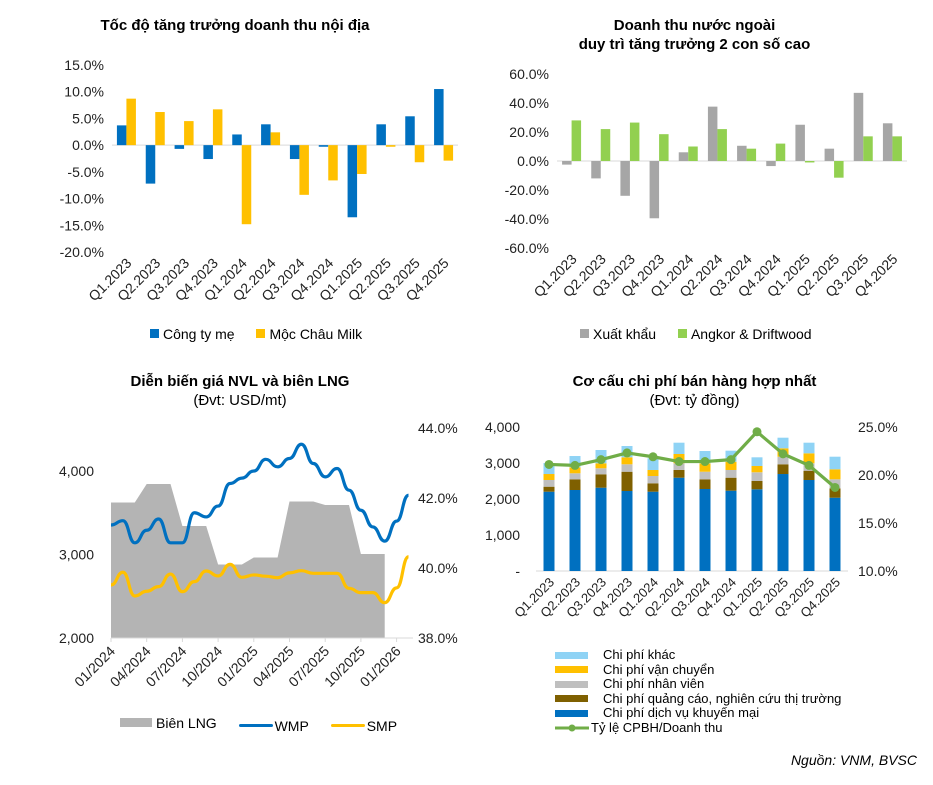 Image resolution: width=933 pixels, height=785 pixels. I want to click on chart-legend: Xuất khẩu Angkor & Driftwood, so click(705, 333).